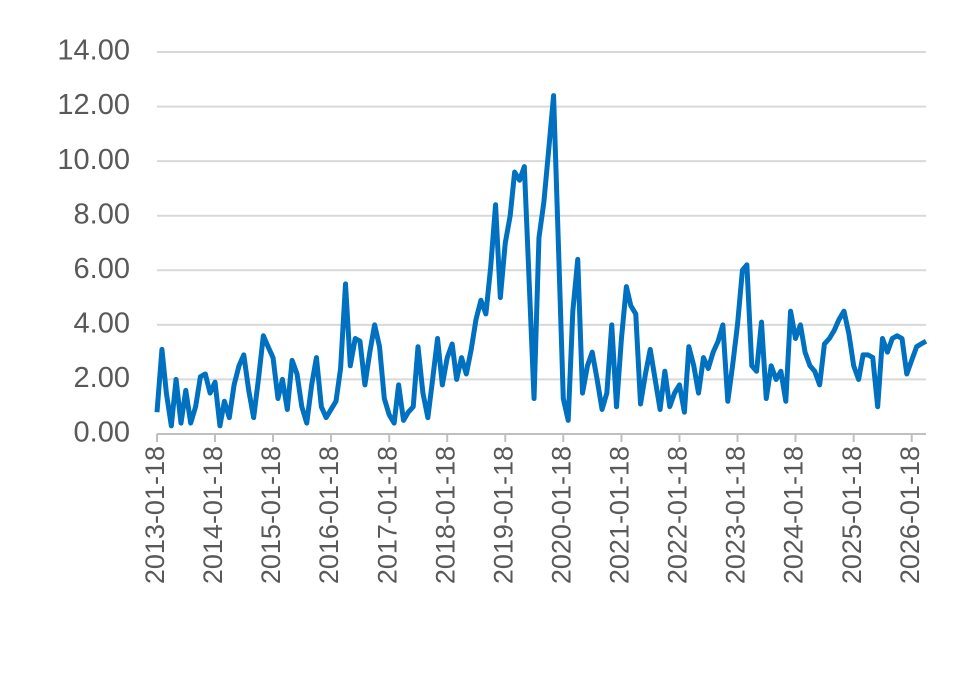 The image size is (977, 697). Describe the element at coordinates (102, 324) in the screenshot. I see `y-tick-label: 4.00` at that location.